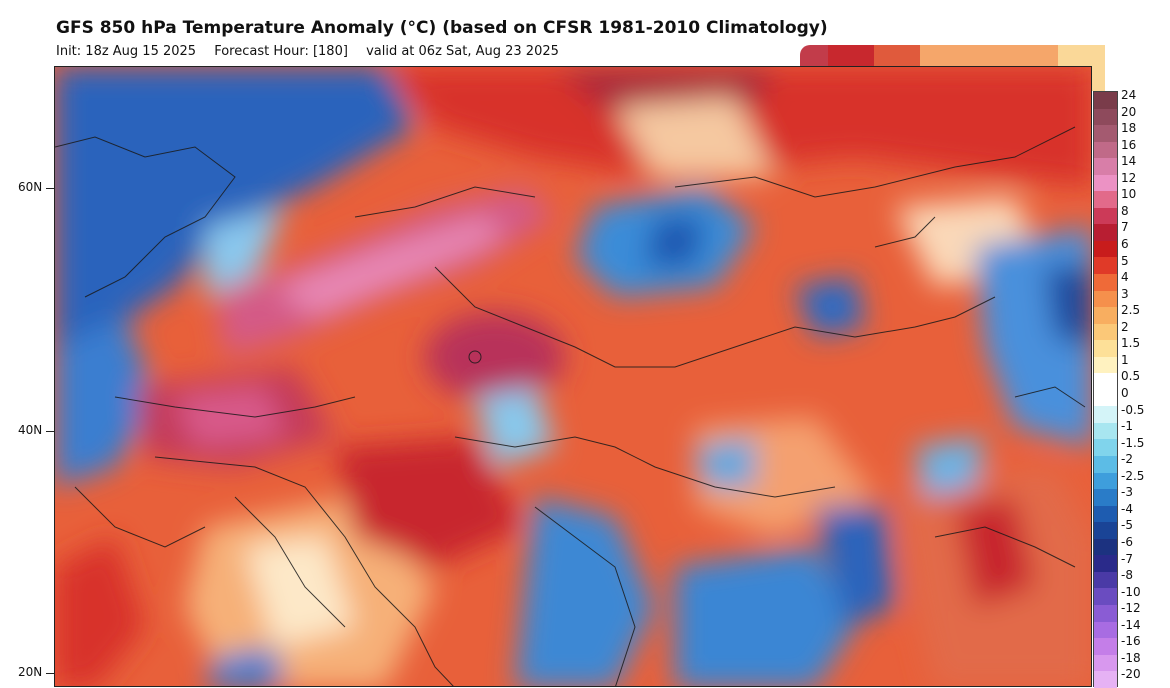 Image resolution: width=1170 pixels, height=688 pixels. Describe the element at coordinates (1125, 244) in the screenshot. I see `colorbar-label: 6` at that location.